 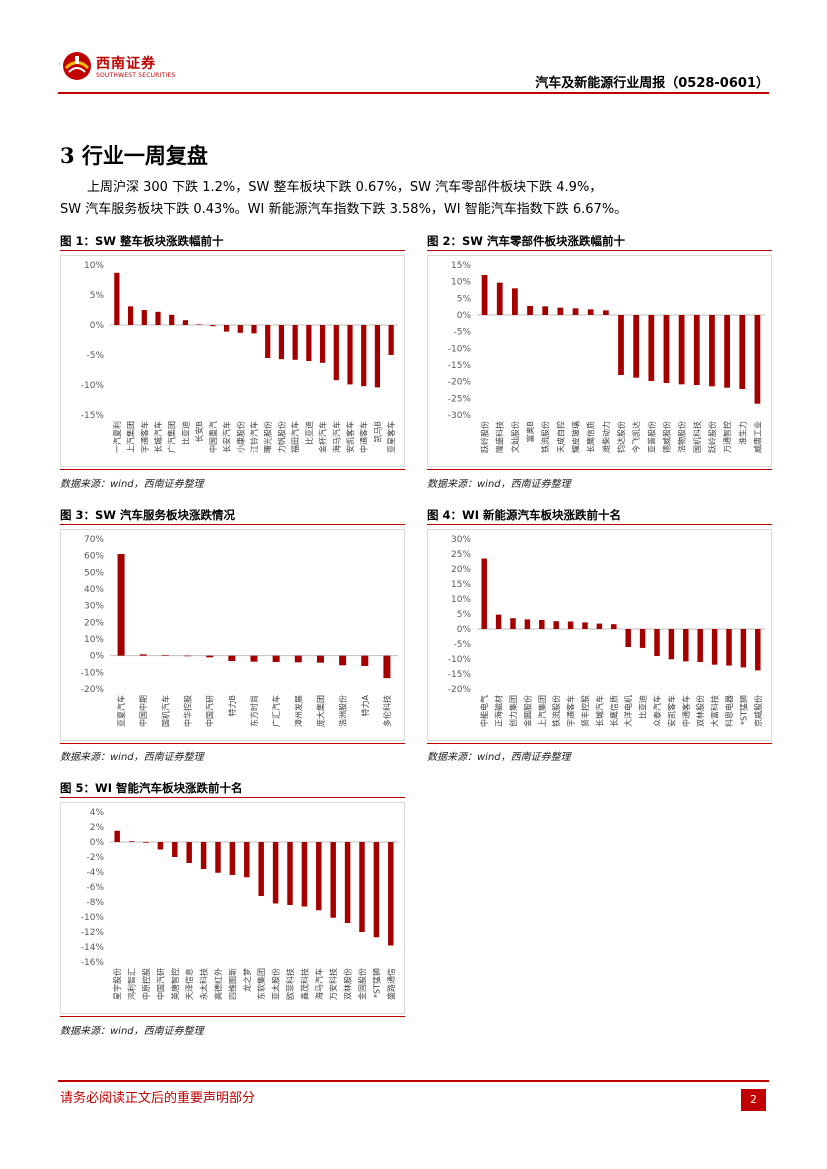 What do you see at coordinates (461, 540) in the screenshot?
I see `fig4-ytick-label: 30%` at bounding box center [461, 540].